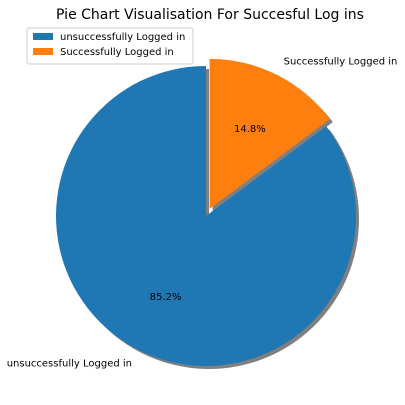  Describe the element at coordinates (117, 52) in the screenshot. I see `legend-label-successful: Successfully Logged in` at that location.